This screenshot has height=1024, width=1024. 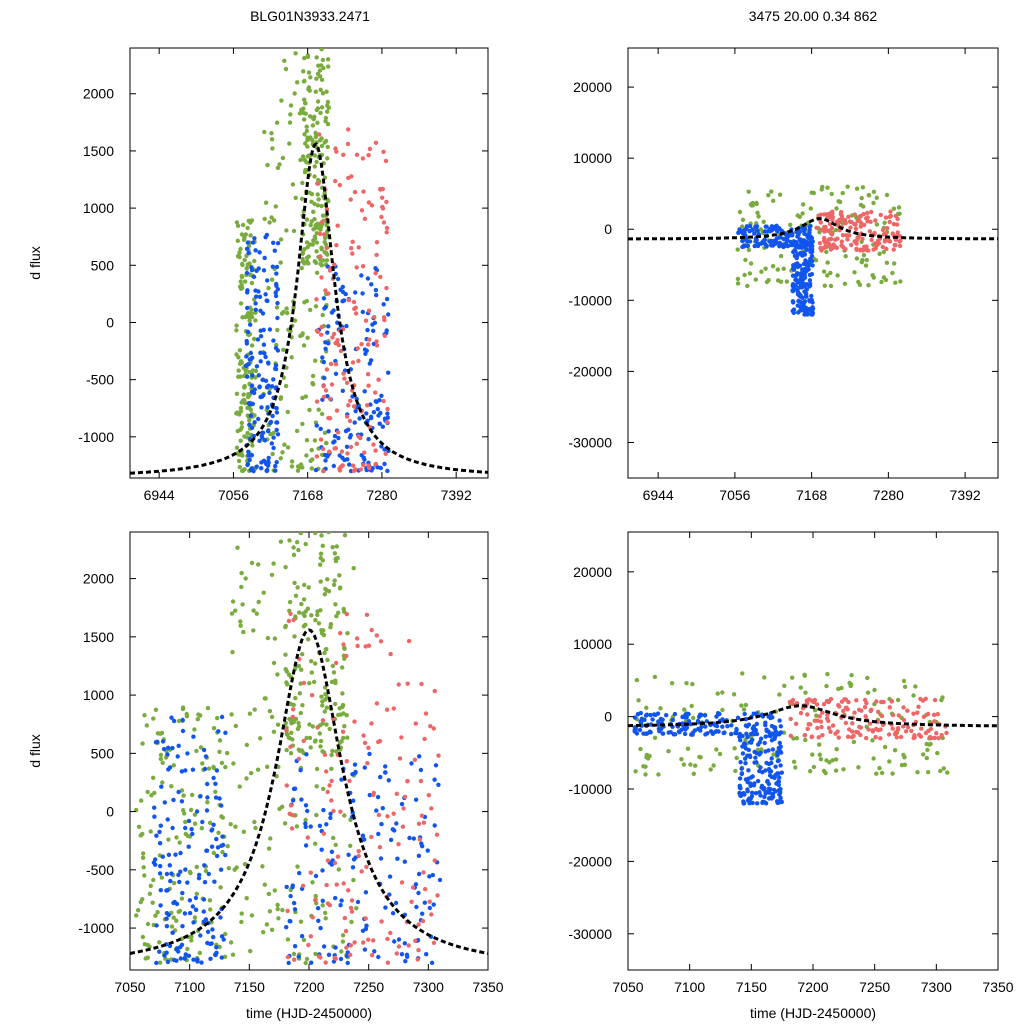 What do you see at coordinates (129, 987) in the screenshot?
I see `x-tick-label: 7050` at bounding box center [129, 987].